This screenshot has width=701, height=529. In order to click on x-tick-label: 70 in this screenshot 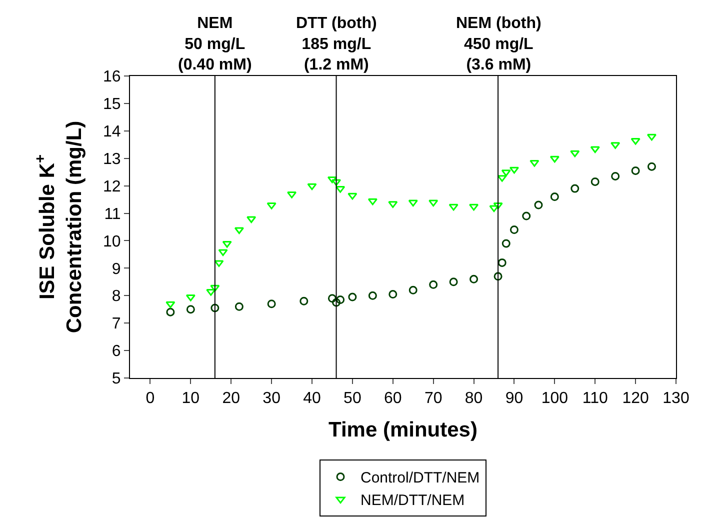, I will do `click(433, 399)`.